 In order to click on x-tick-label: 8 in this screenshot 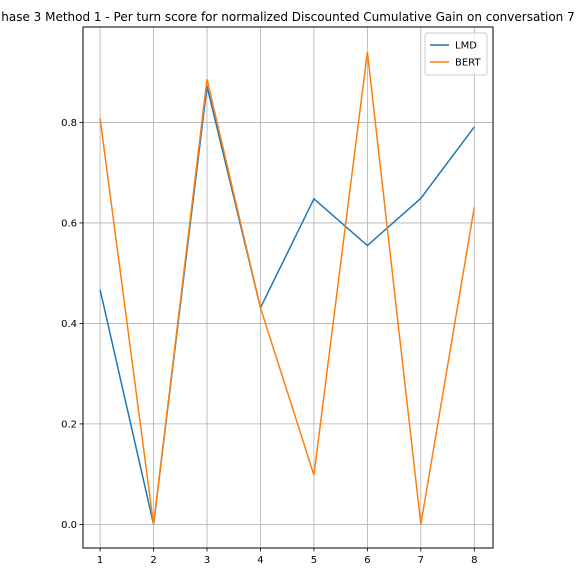, I will do `click(474, 560)`.